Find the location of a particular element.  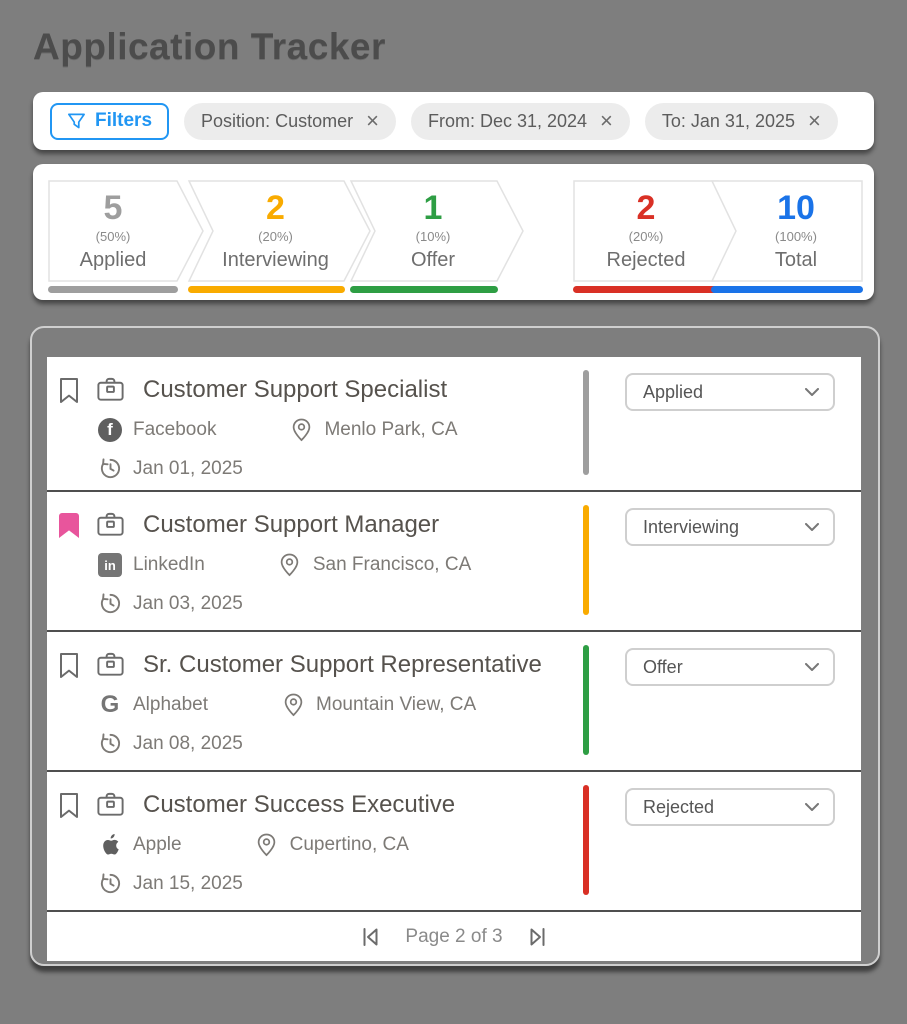

skip-to-last-icon is located at coordinates (537, 936).